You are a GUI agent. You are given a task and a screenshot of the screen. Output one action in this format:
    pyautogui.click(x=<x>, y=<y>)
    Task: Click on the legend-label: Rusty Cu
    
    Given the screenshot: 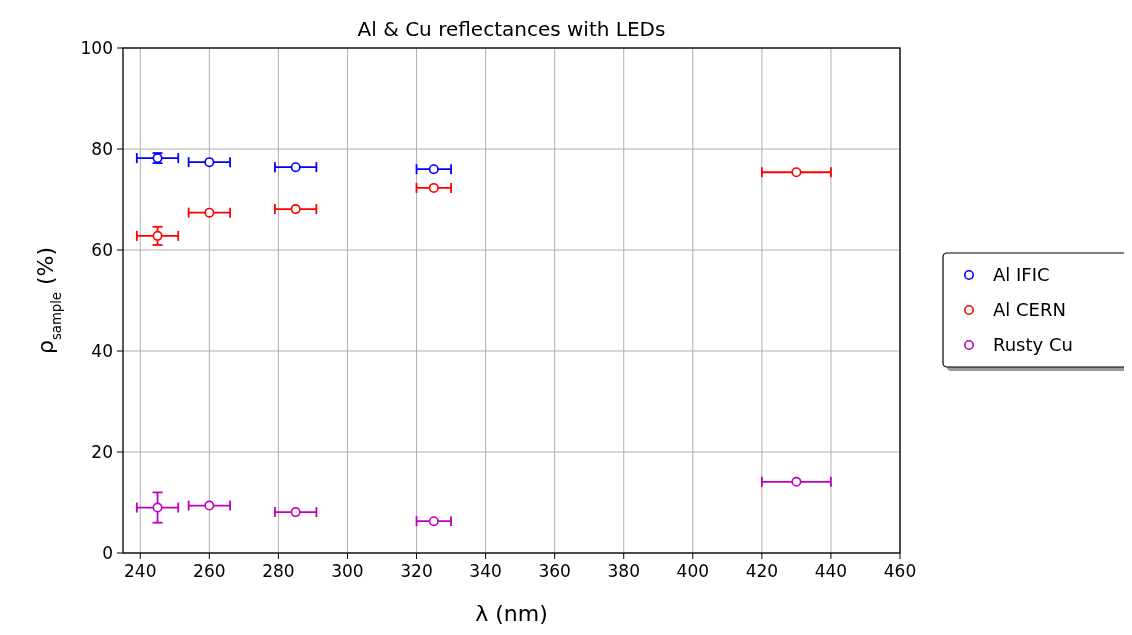 What is the action you would take?
    pyautogui.click(x=1033, y=344)
    